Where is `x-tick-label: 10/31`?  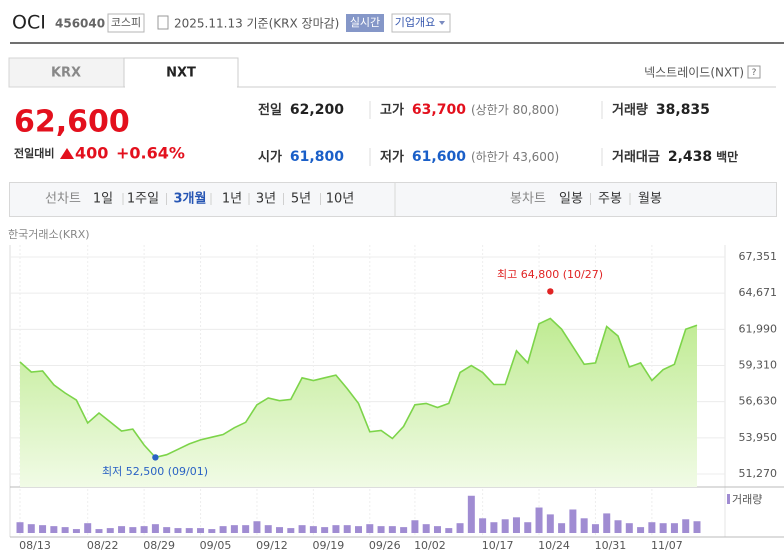 x-tick-label: 10/31 is located at coordinates (611, 545).